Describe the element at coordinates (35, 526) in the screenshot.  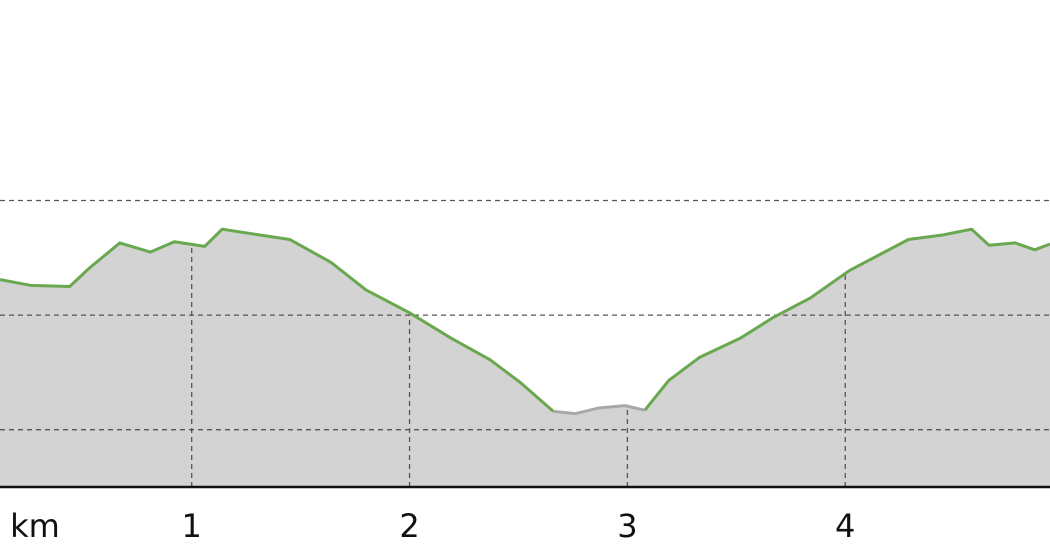
I see `x-axis-label: km` at that location.